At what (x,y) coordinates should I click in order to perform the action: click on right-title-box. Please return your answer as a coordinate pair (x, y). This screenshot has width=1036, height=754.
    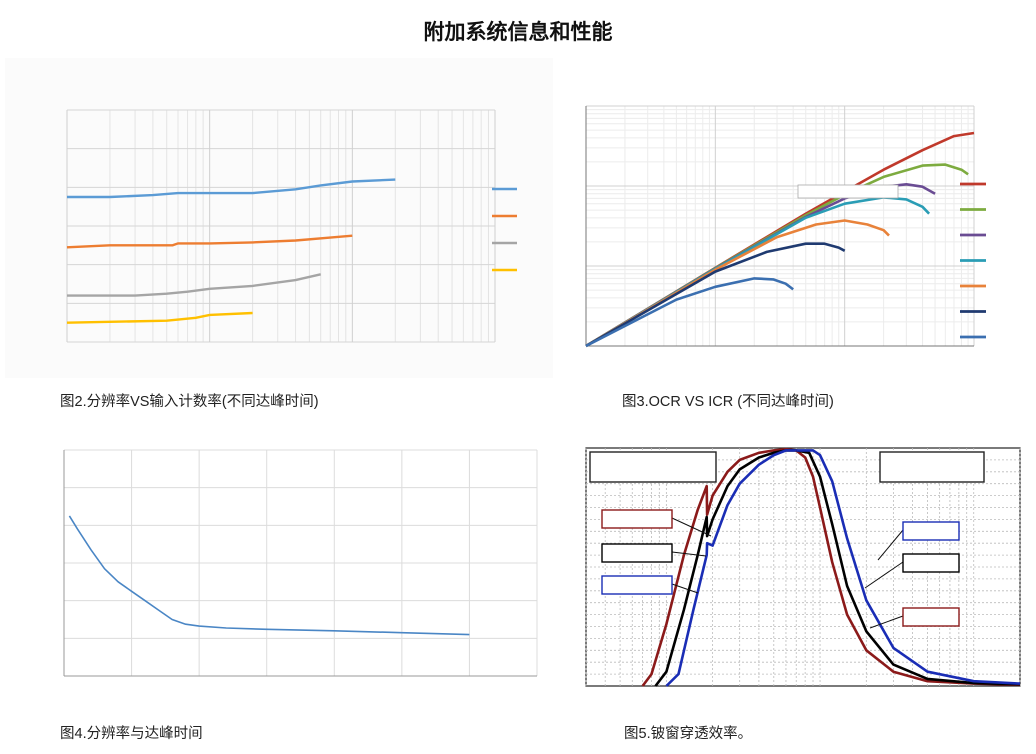
    Looking at the image, I should click on (932, 467).